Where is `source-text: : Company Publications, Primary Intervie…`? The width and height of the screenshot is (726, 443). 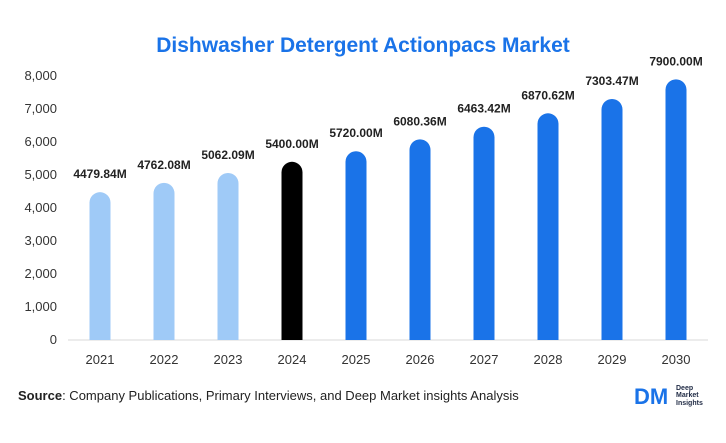
source-text: : Company Publications, Primary Intervie… is located at coordinates (290, 395).